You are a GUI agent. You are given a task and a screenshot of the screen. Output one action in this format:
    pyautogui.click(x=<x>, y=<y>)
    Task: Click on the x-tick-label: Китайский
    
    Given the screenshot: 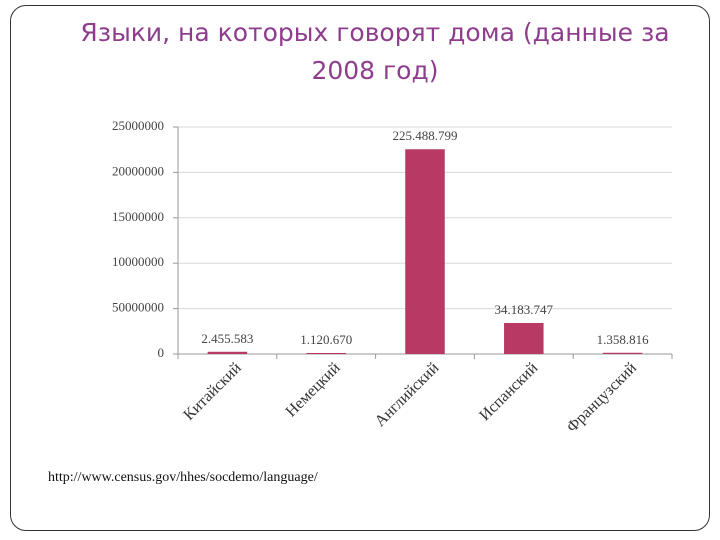 What is the action you would take?
    pyautogui.click(x=212, y=391)
    